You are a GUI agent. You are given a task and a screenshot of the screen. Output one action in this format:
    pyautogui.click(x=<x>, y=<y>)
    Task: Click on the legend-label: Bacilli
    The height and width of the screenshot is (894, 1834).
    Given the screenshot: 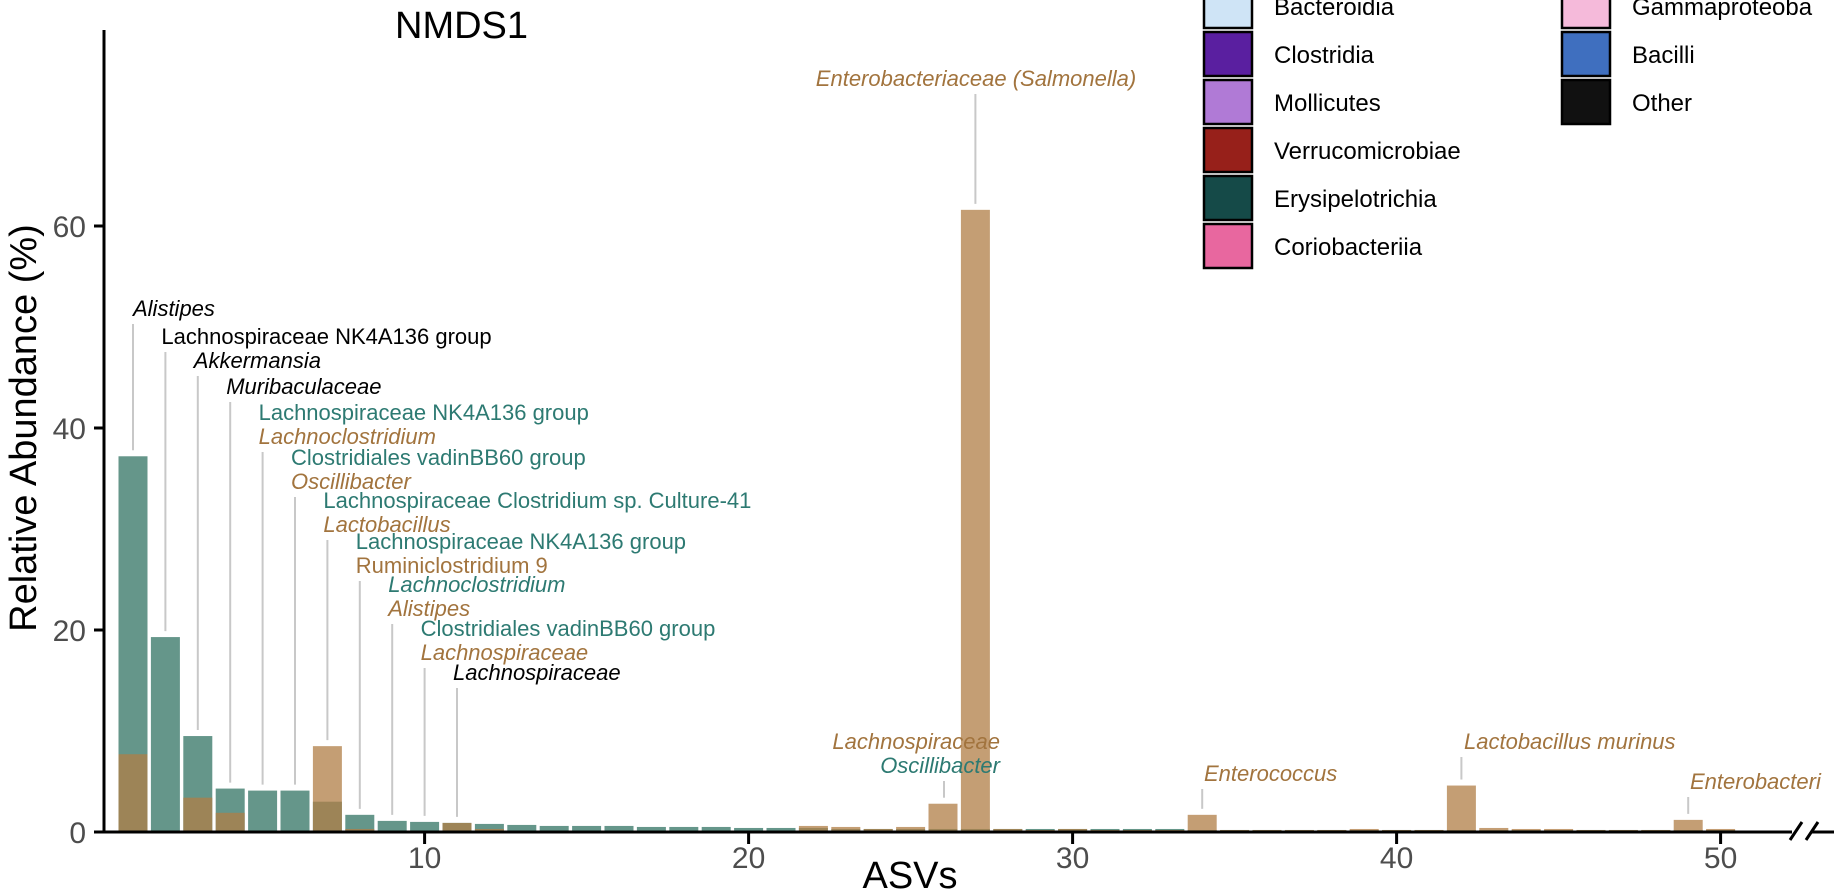 What is the action you would take?
    pyautogui.click(x=1663, y=55)
    